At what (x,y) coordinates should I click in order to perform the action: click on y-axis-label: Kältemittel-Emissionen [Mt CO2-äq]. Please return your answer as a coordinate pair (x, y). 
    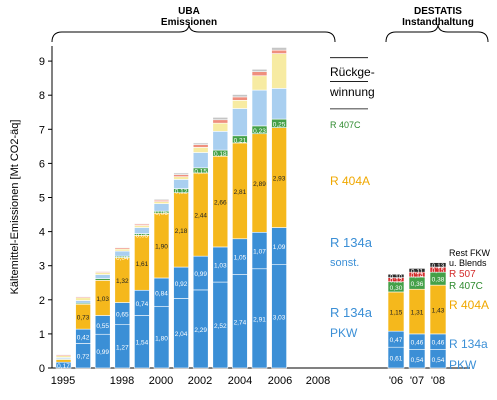
    Looking at the image, I should click on (15, 207).